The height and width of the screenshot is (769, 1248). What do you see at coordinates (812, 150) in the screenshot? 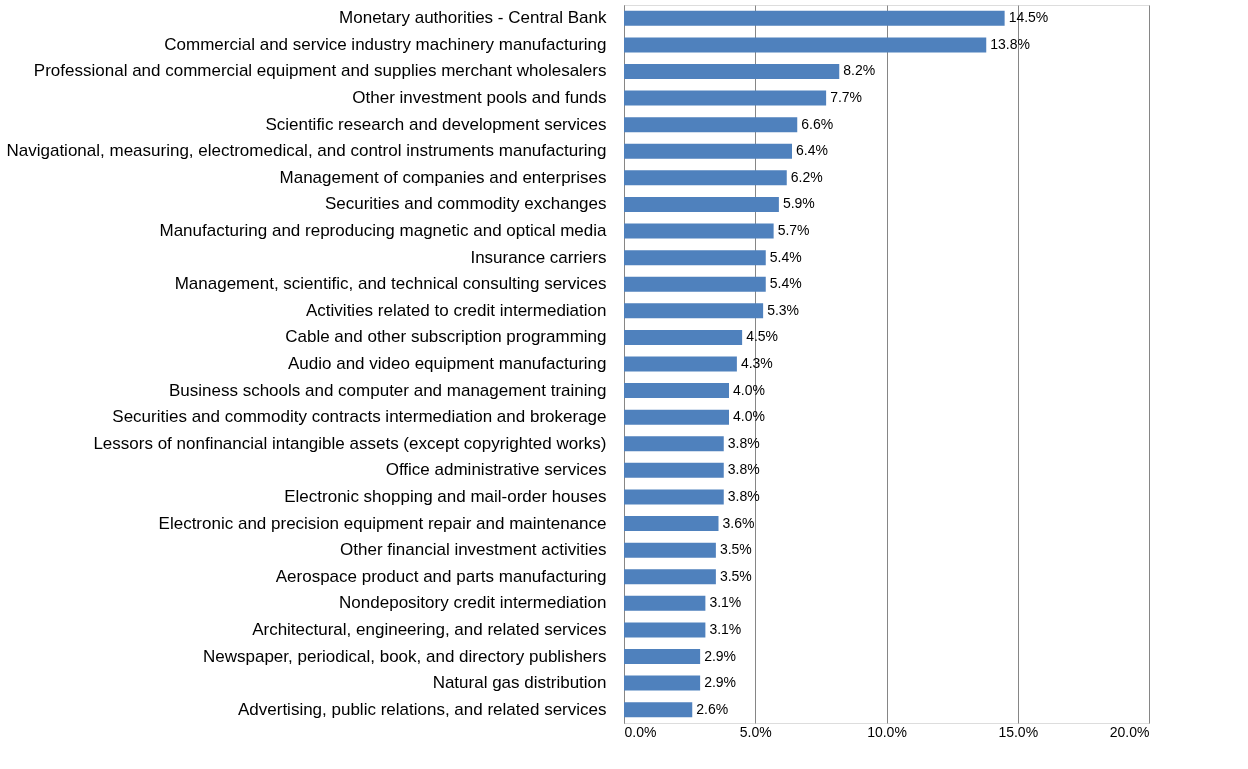
I see `data-label: 6.4%` at bounding box center [812, 150].